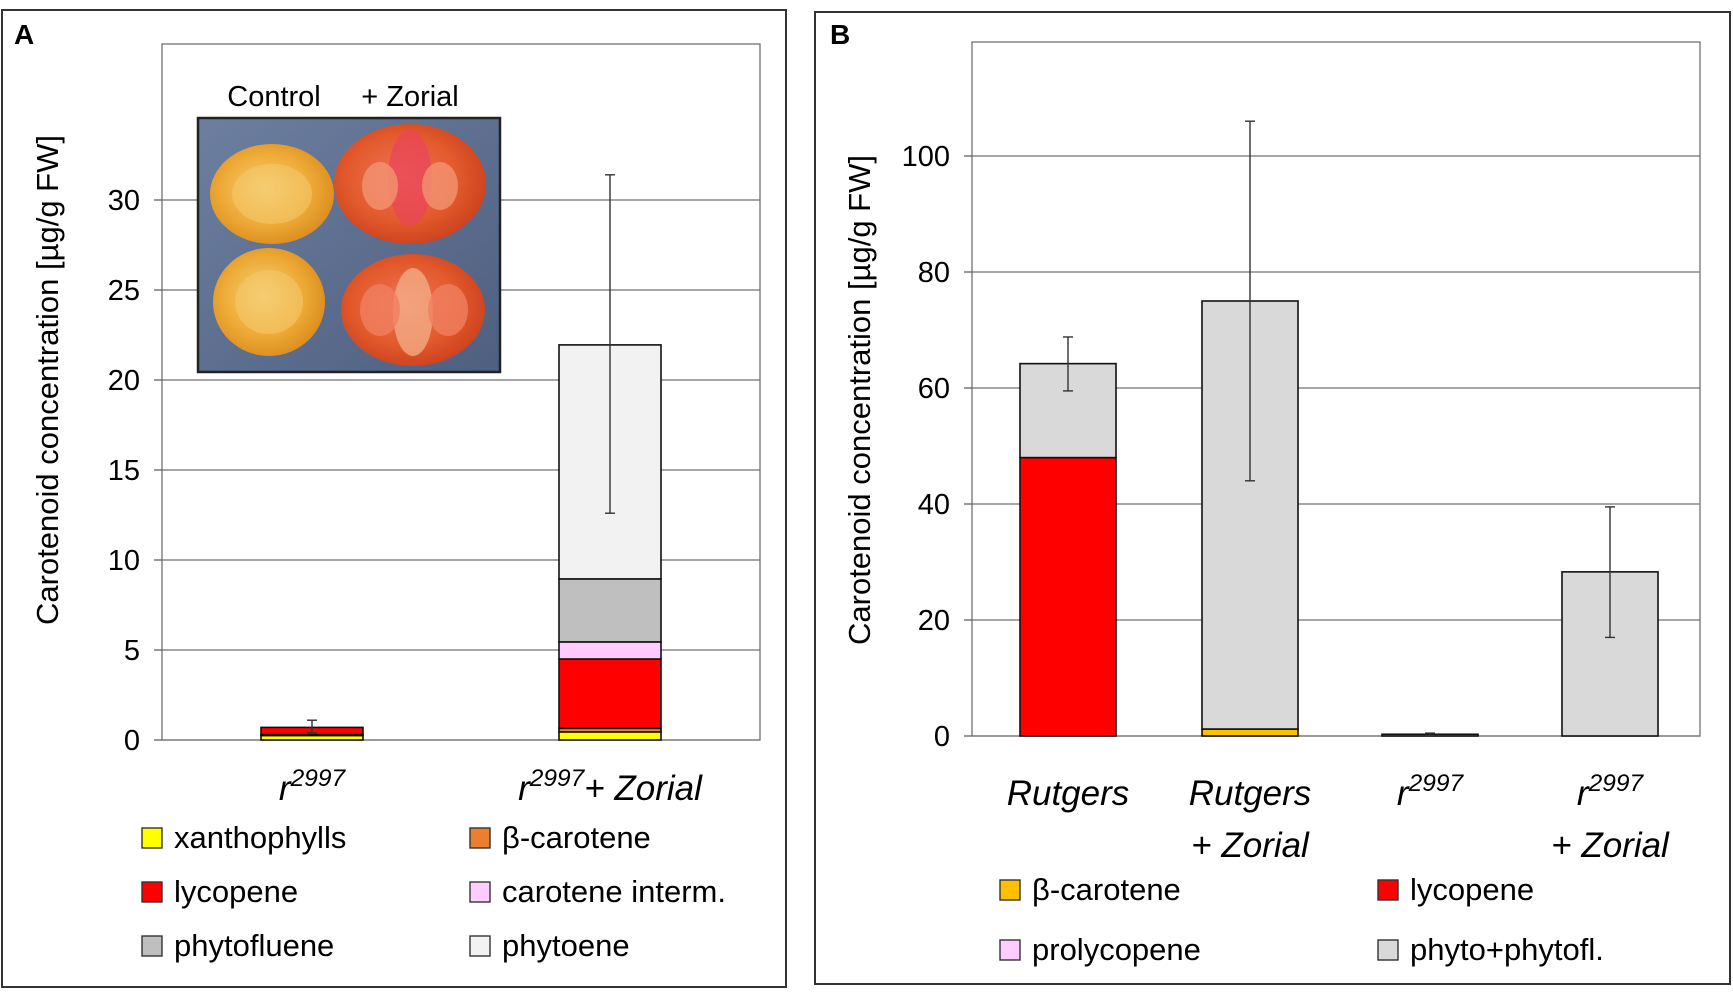  I want to click on legend-label: xanthophylls, so click(260, 837).